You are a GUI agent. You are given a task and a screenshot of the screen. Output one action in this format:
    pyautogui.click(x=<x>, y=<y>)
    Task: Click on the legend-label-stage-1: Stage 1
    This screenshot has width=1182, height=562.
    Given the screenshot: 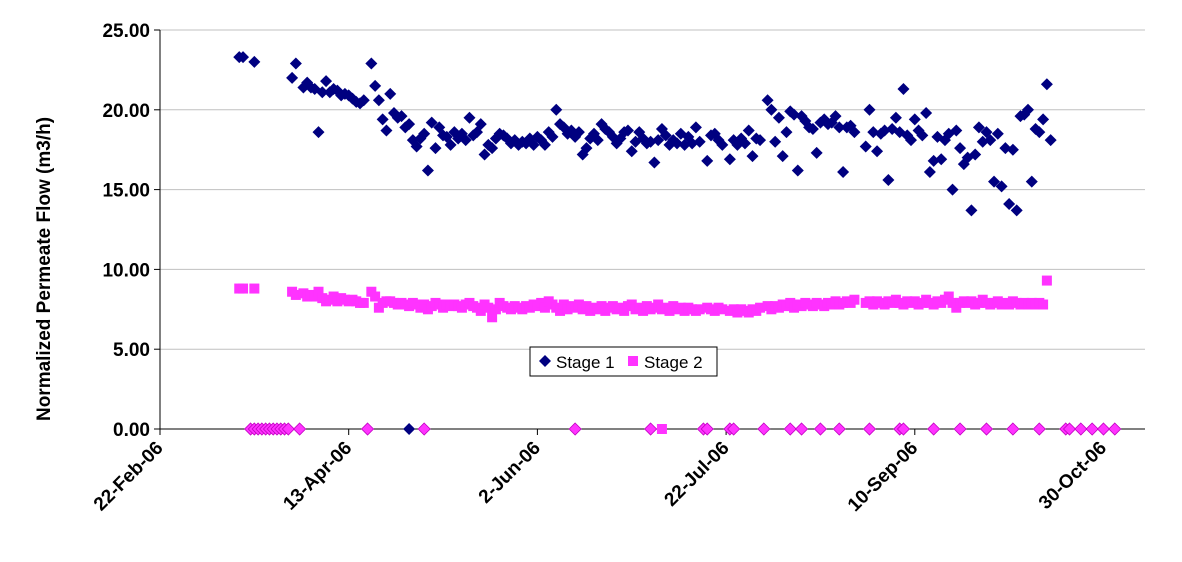 What is the action you would take?
    pyautogui.click(x=585, y=362)
    